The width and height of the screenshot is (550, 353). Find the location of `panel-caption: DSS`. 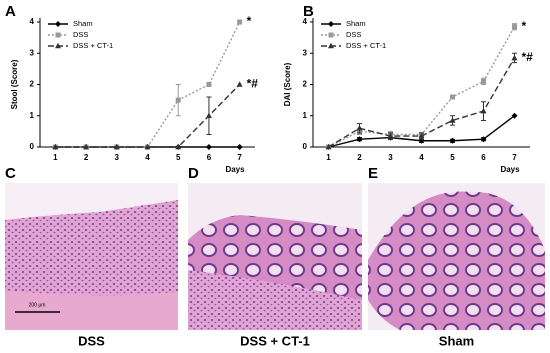

panel-caption: DSS is located at coordinates (91, 340).